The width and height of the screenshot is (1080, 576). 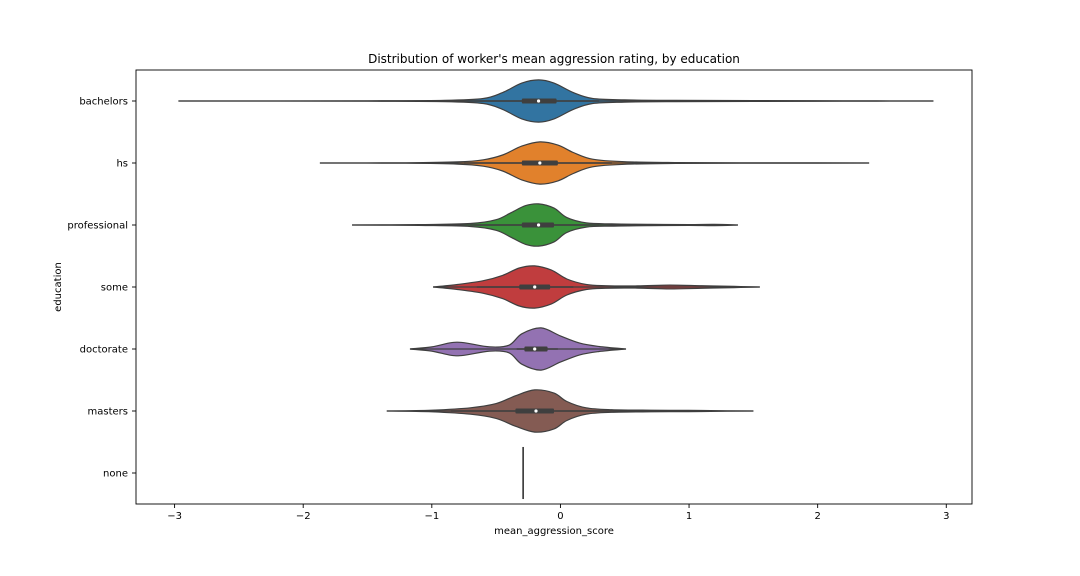 I want to click on violin-bachelors-median, so click(x=538, y=101).